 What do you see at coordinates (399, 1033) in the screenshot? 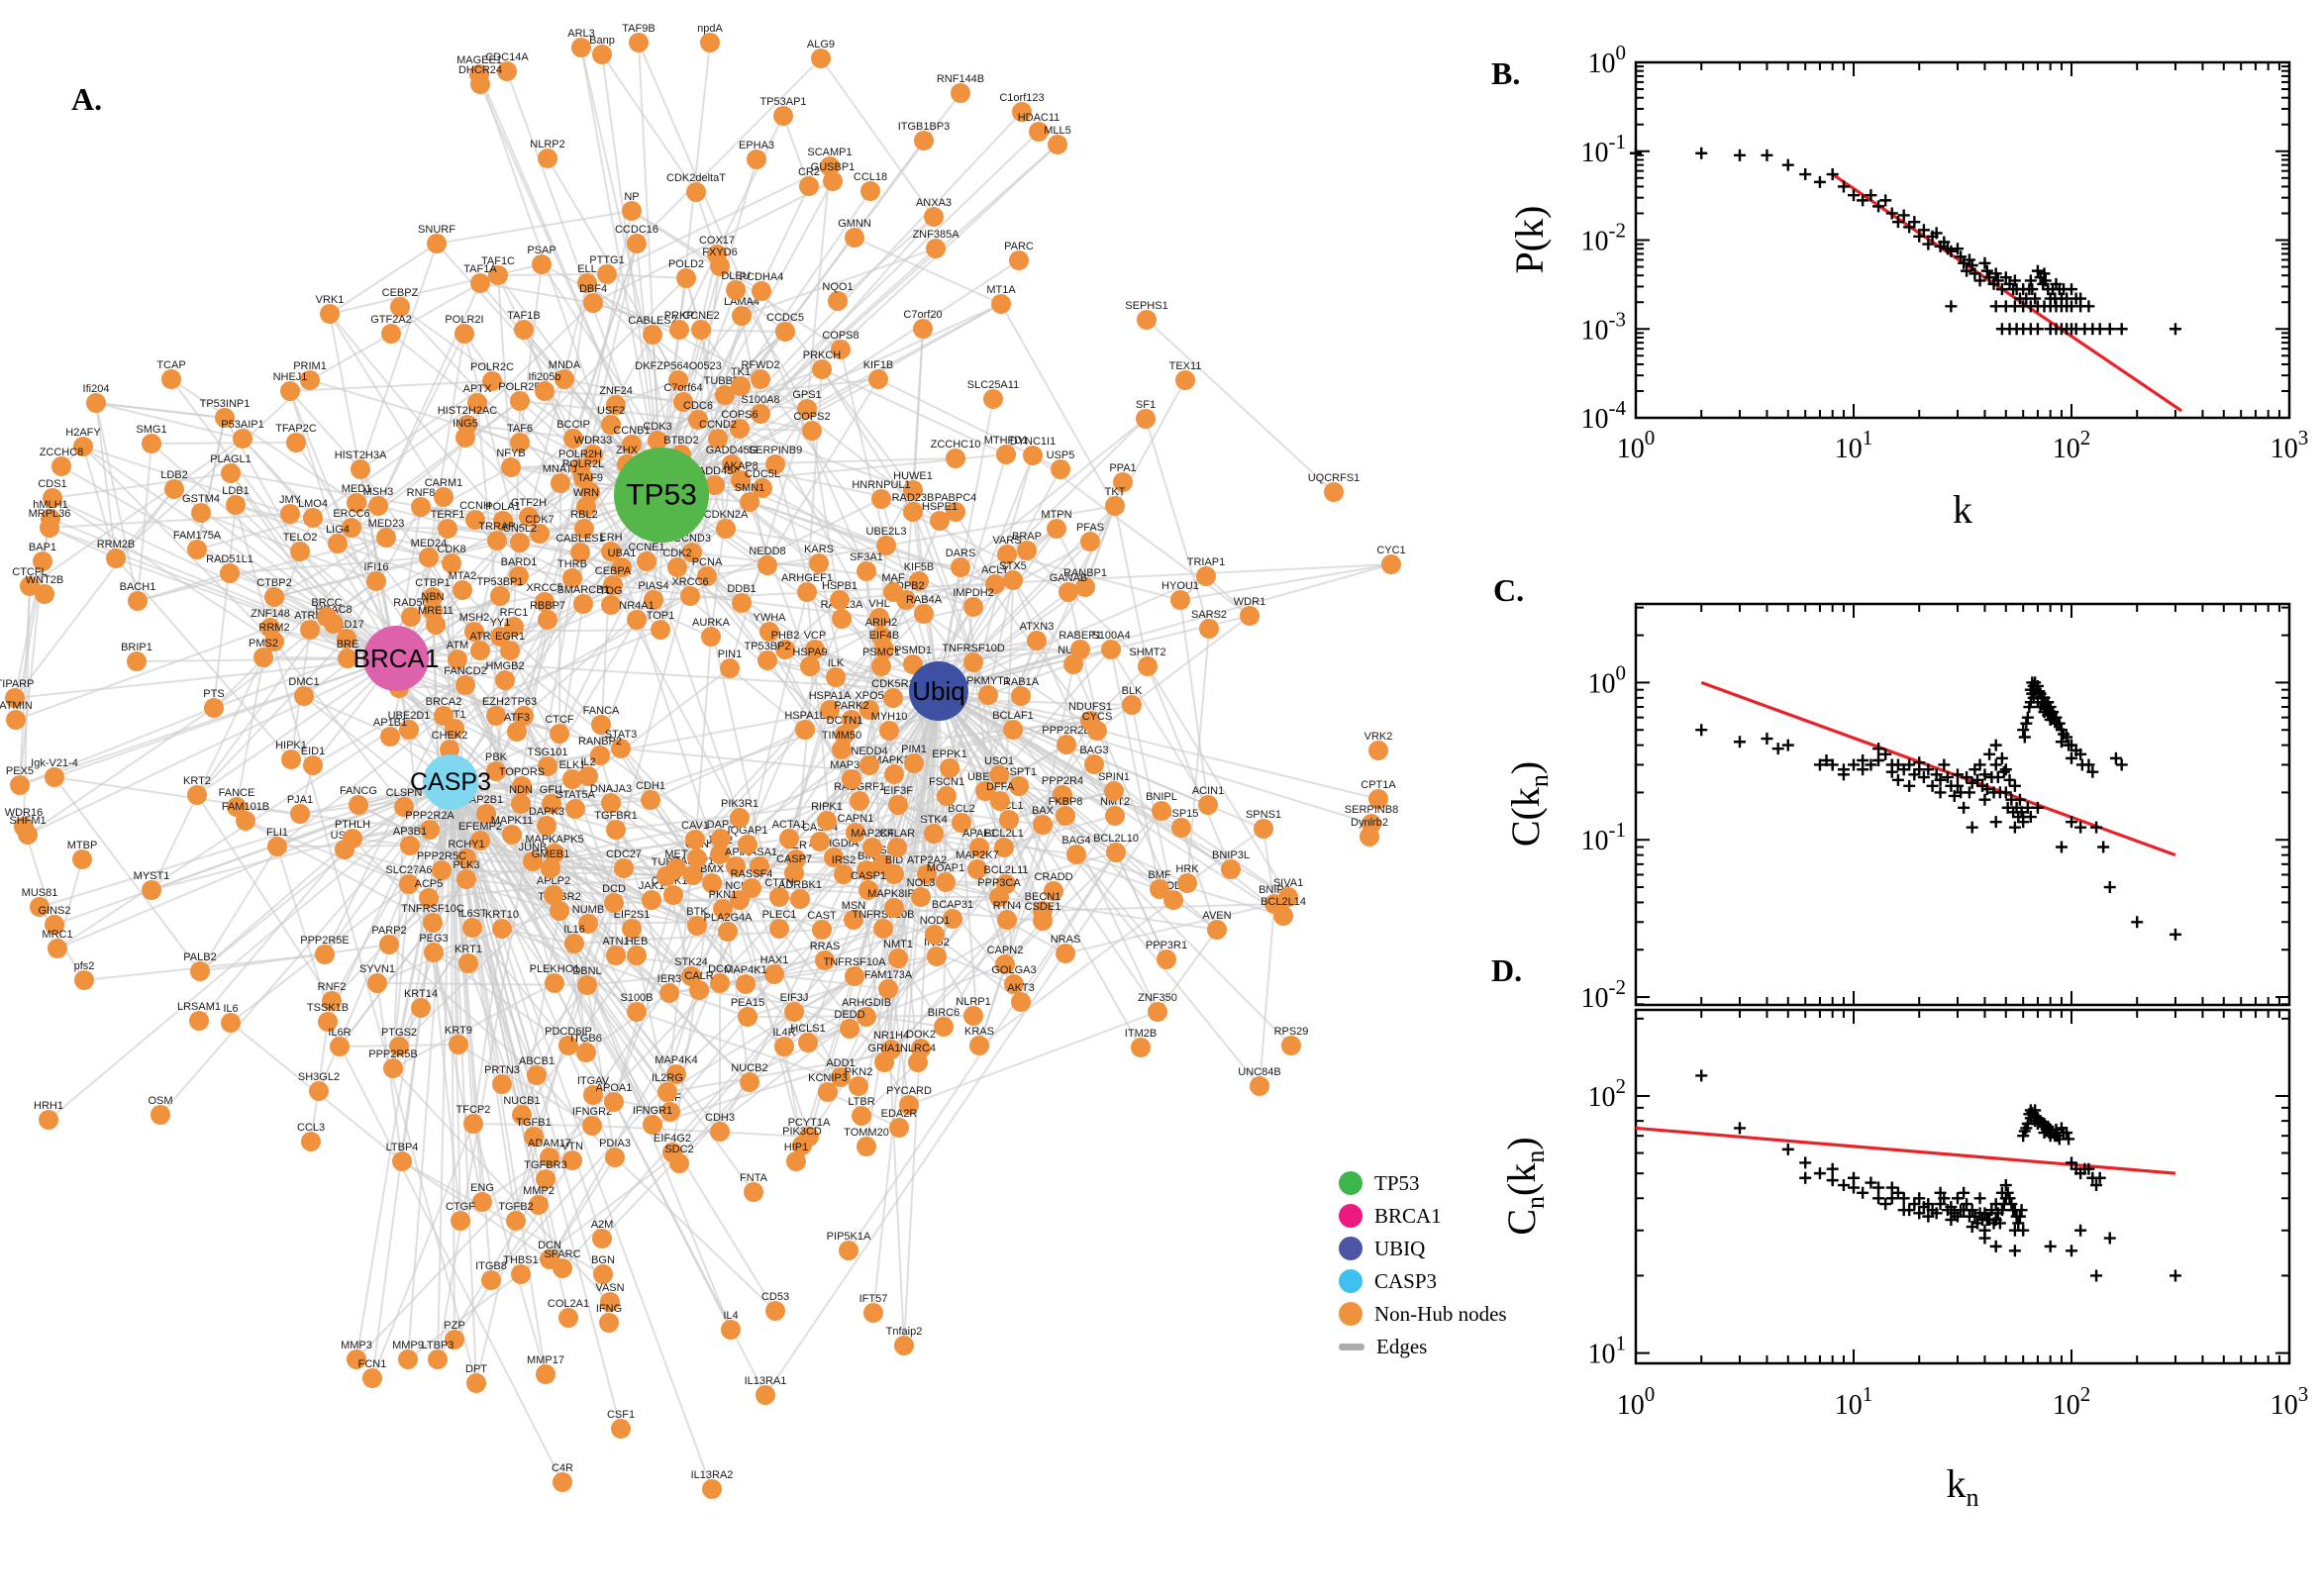
I see `network-node-label: PTGS2` at bounding box center [399, 1033].